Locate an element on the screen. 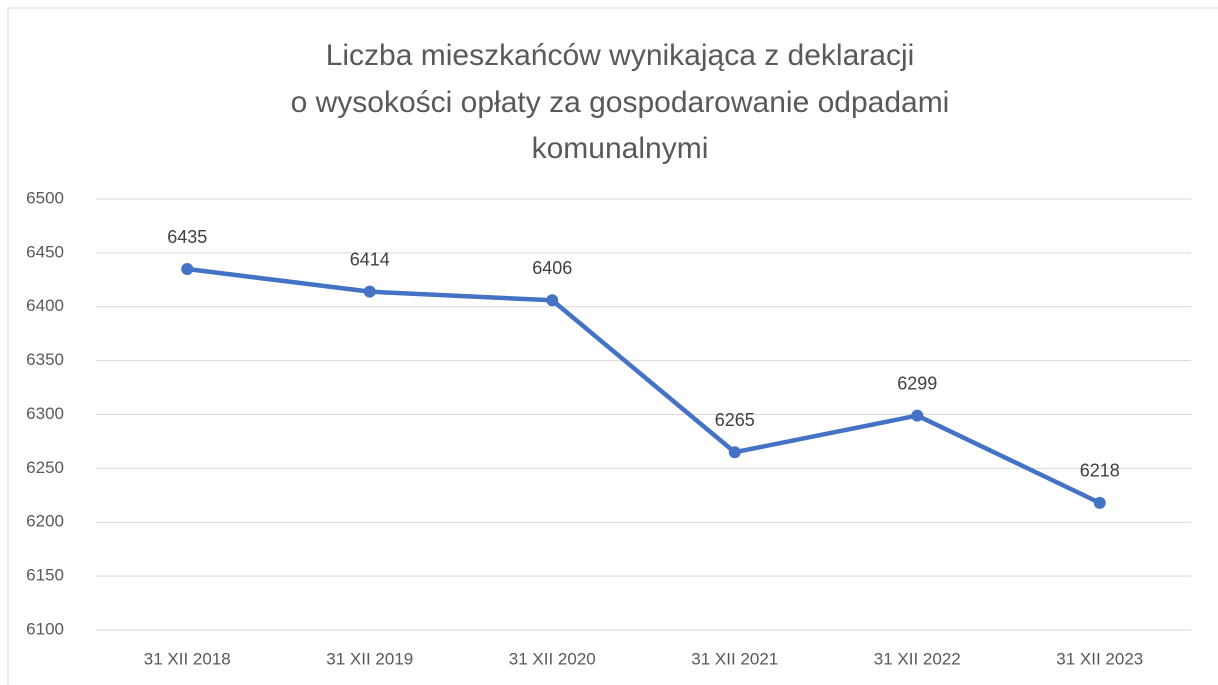 The image size is (1218, 685). data-label: 6265 is located at coordinates (735, 420).